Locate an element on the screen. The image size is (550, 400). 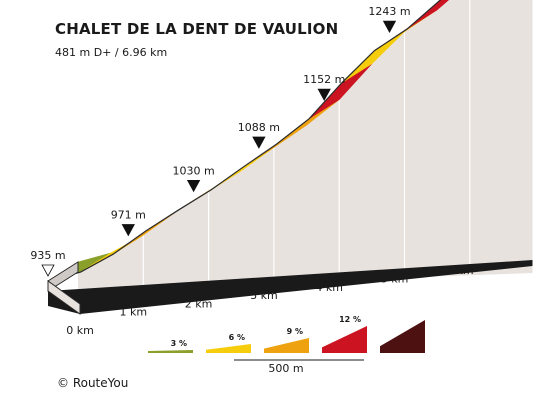
elevation-marker-label: 1243 m is located at coordinates (389, 11).